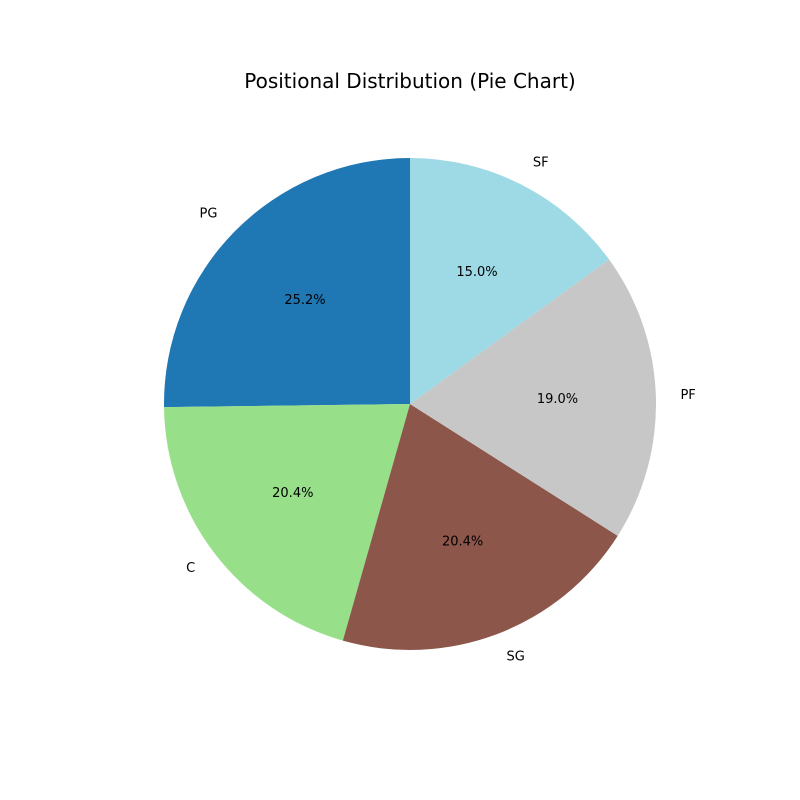 This screenshot has width=800, height=800. Describe the element at coordinates (462, 541) in the screenshot. I see `slice-percent-sg: 20.4%` at that location.